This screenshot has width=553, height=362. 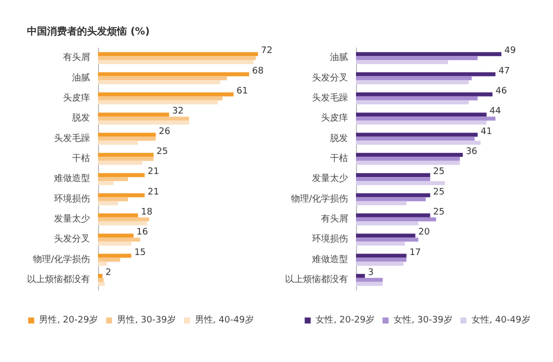 I want to click on legend-label: 女性, 40-49岁, so click(x=500, y=320).